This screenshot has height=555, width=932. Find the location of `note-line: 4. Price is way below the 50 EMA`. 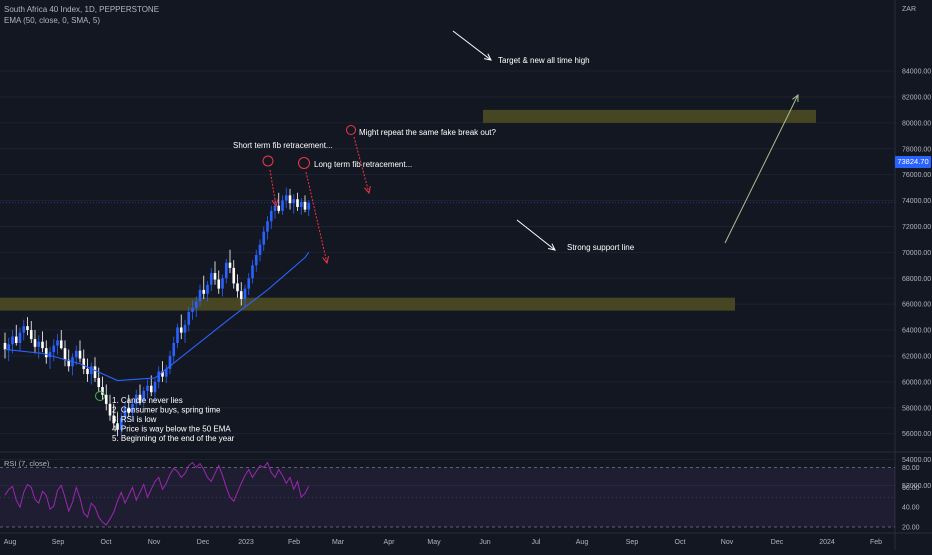

note-line: 4. Price is way below the 50 EMA is located at coordinates (171, 429).